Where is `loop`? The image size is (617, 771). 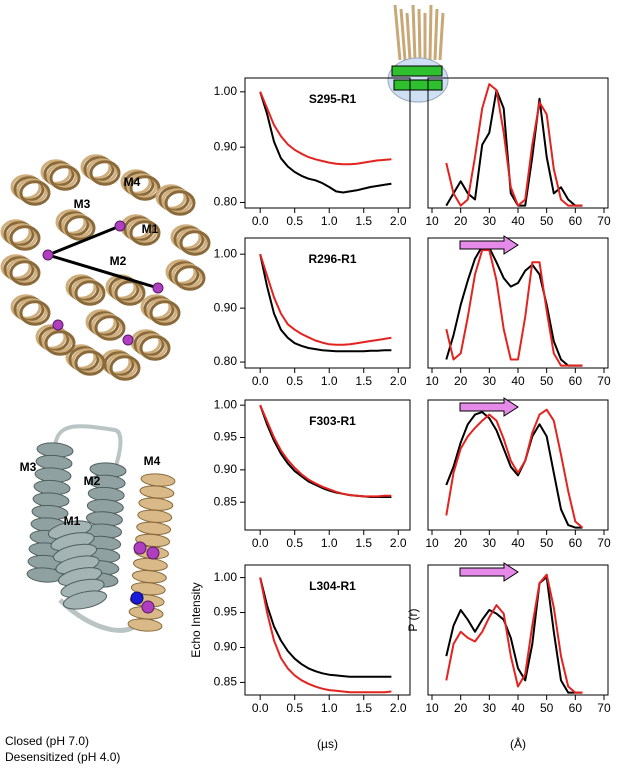 loop is located at coordinates (88, 452).